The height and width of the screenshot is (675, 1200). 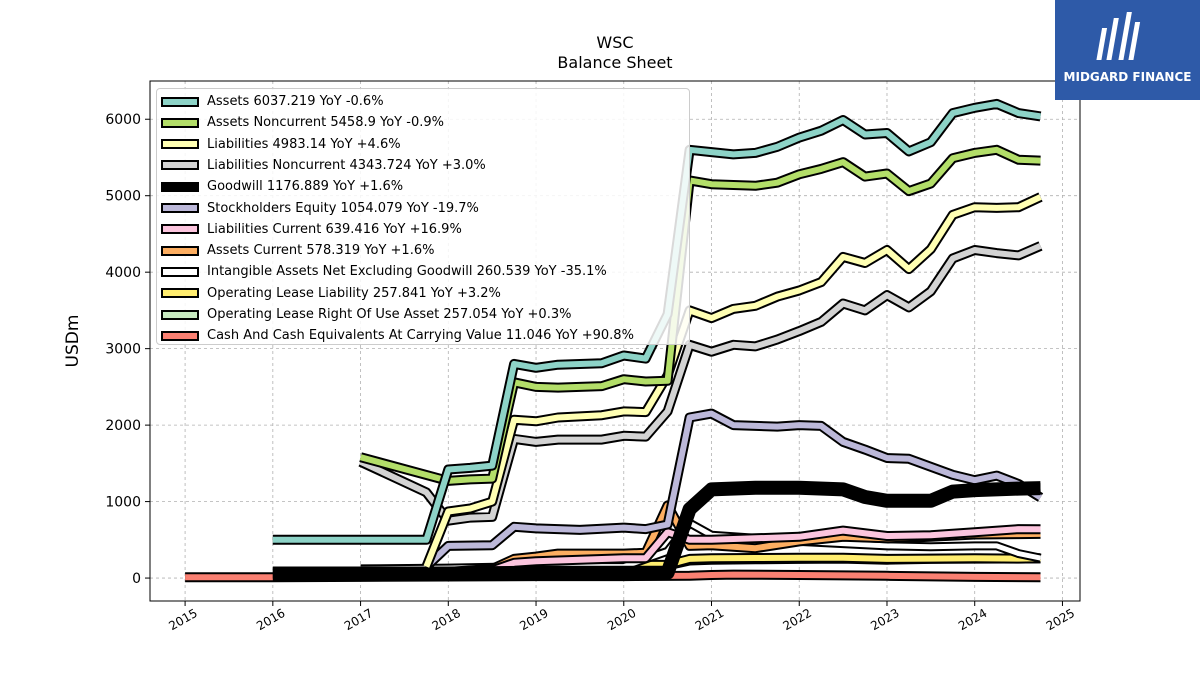 What do you see at coordinates (123, 426) in the screenshot?
I see `y-tick-label: 2000` at bounding box center [123, 426].